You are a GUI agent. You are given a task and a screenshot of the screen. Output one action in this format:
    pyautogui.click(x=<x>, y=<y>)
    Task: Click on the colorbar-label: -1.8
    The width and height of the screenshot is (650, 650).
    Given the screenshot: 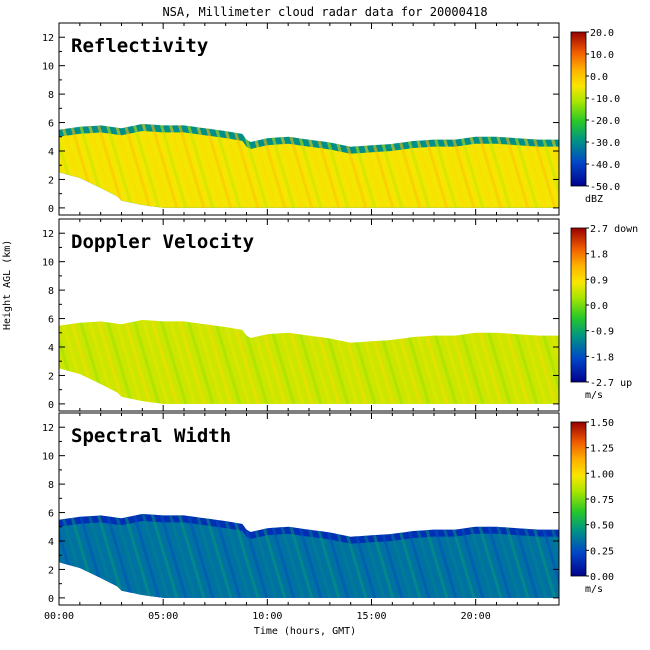 What is the action you would take?
    pyautogui.click(x=602, y=357)
    